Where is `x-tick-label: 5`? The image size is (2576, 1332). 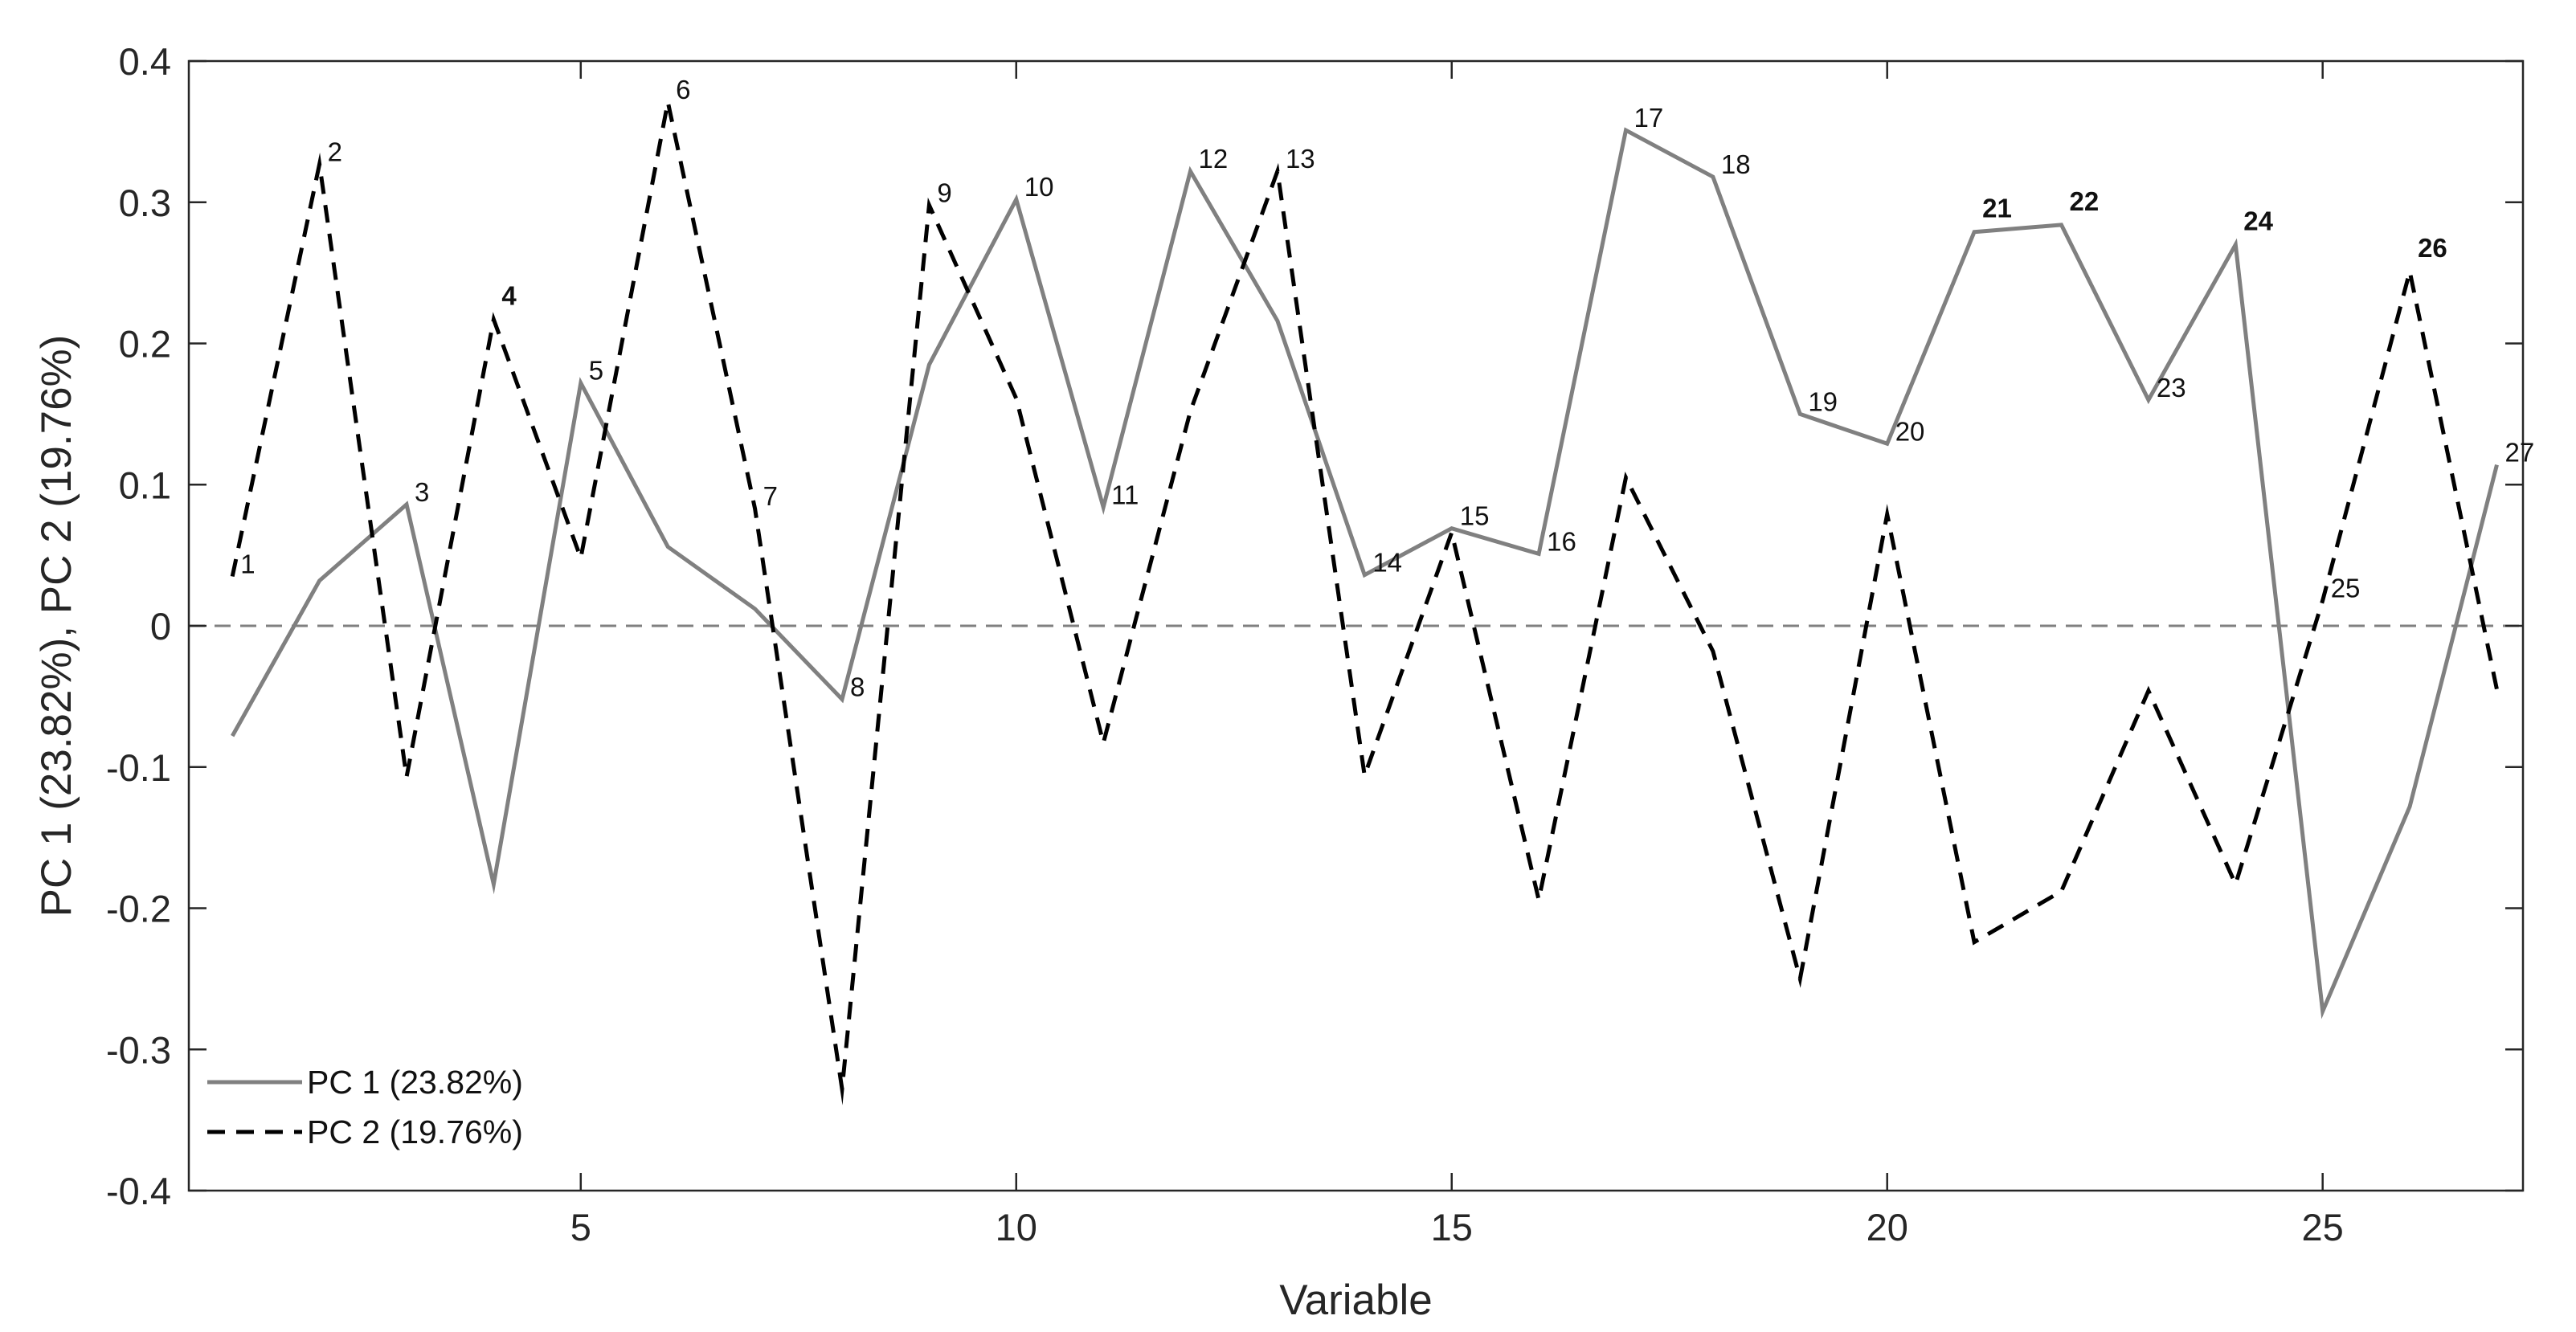 x-tick-label: 5 is located at coordinates (580, 1227).